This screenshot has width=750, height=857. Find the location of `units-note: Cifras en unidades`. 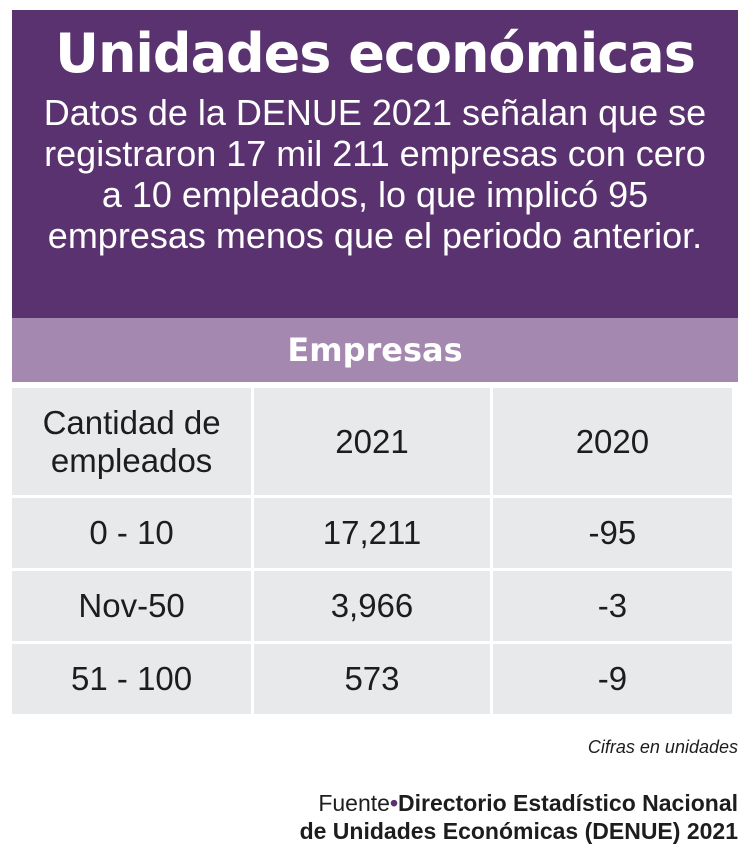

units-note: Cifras en unidades is located at coordinates (662, 747).